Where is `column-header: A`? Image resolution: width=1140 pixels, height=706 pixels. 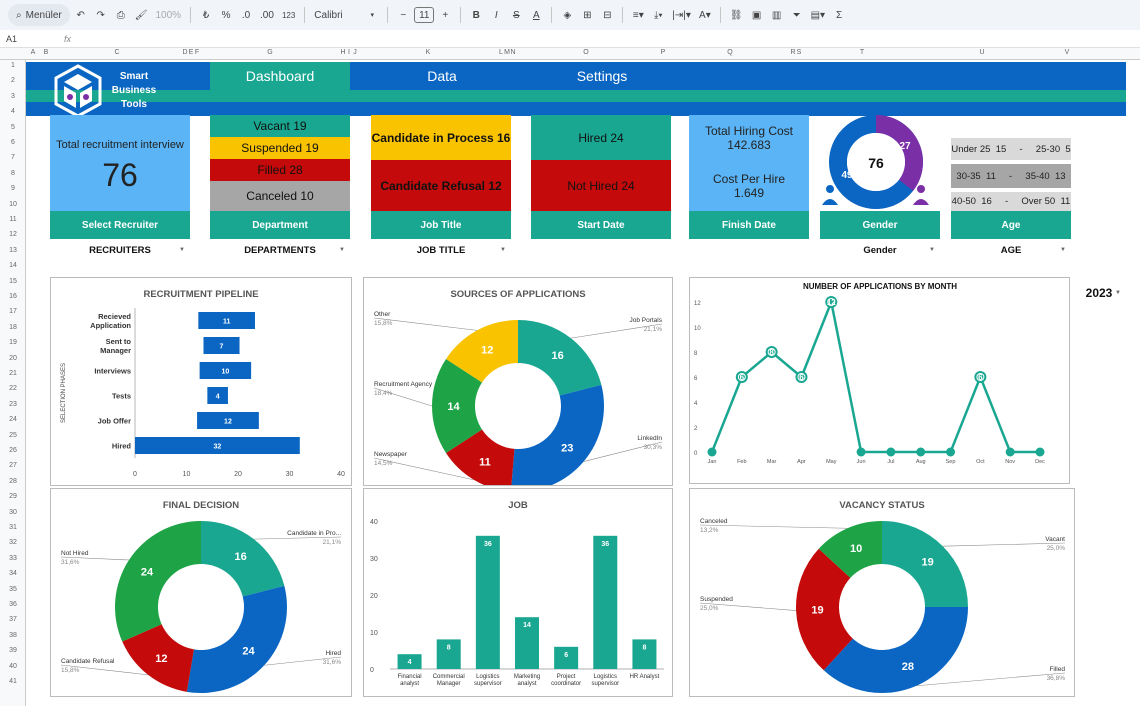 column-header: A is located at coordinates (33, 52).